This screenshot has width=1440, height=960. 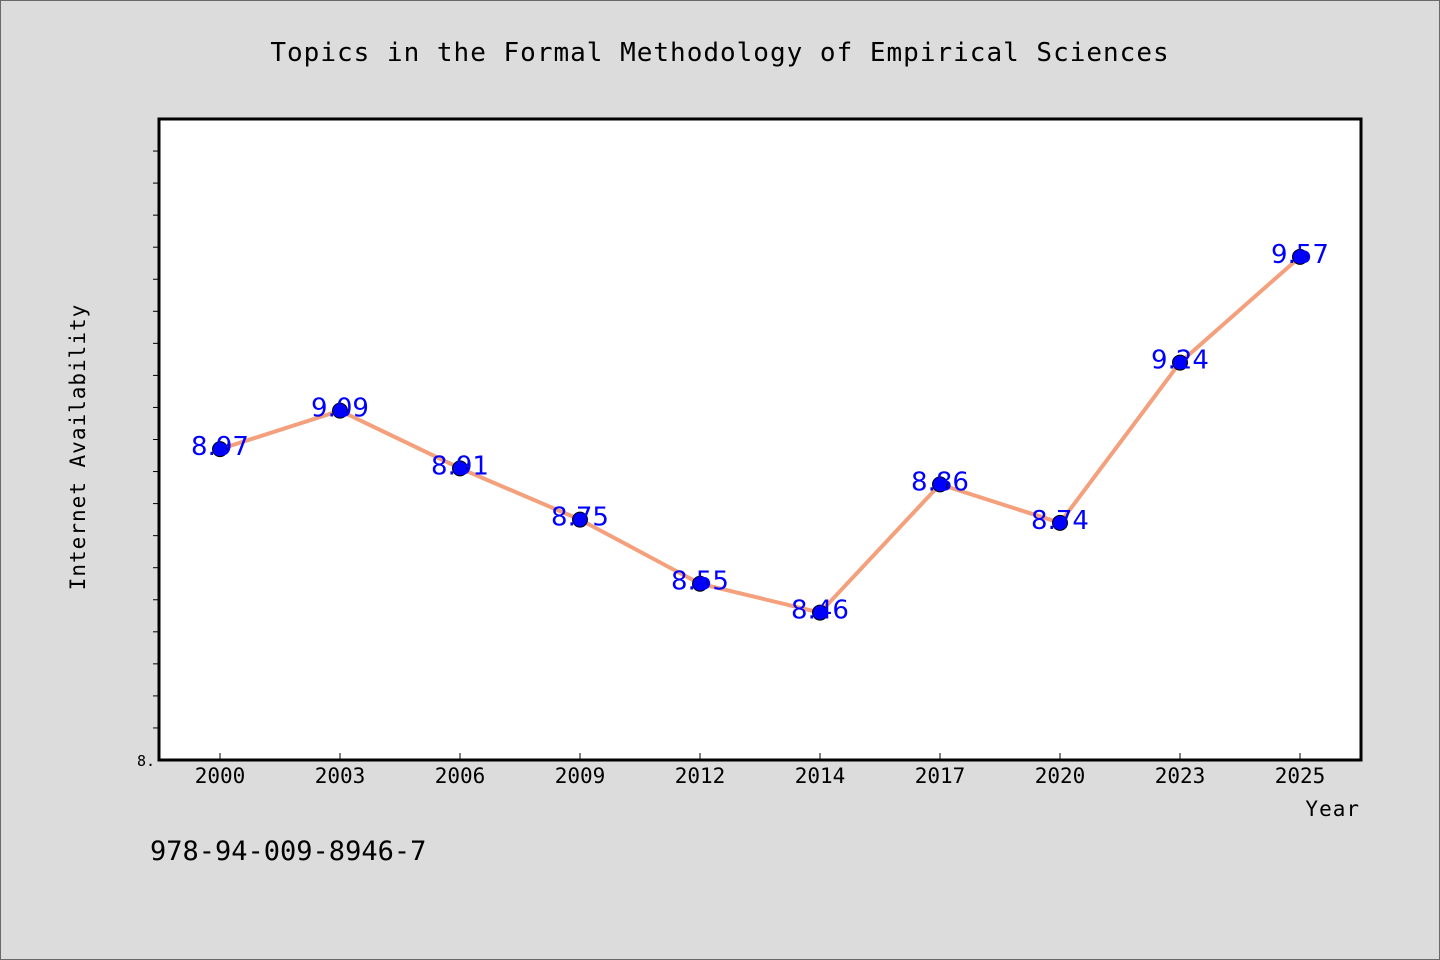 What do you see at coordinates (78, 447) in the screenshot?
I see `y-axis-label: Internet Availability` at bounding box center [78, 447].